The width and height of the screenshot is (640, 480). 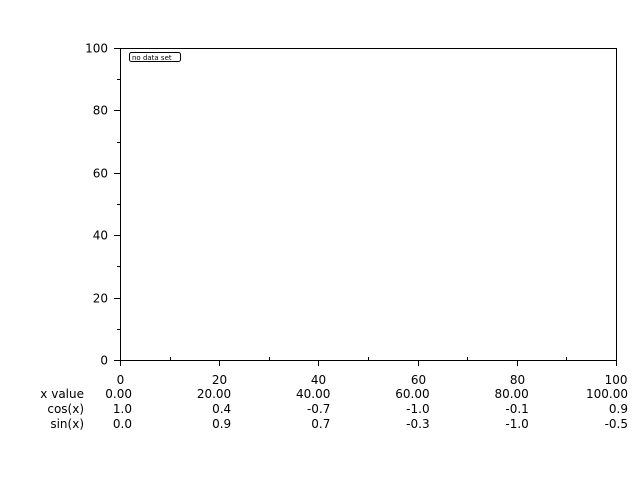 I want to click on y-tick-label: 100, so click(x=96, y=49).